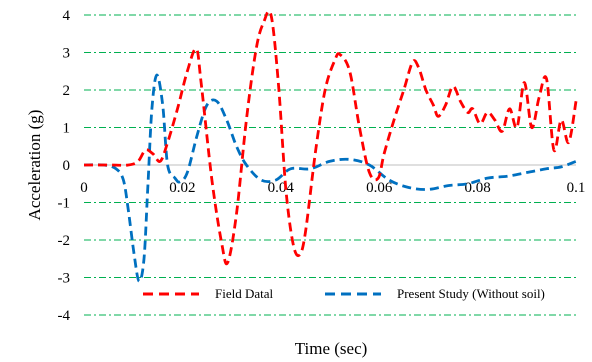  What do you see at coordinates (64, 279) in the screenshot?
I see `y-tick-label: -3` at bounding box center [64, 279].